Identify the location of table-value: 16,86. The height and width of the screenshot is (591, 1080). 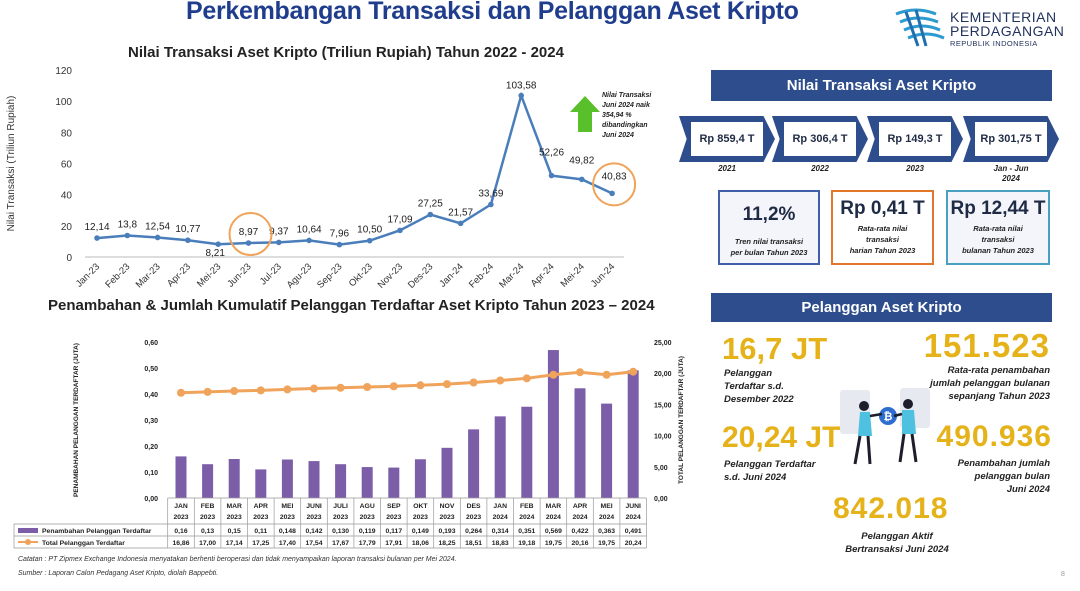
(180, 543).